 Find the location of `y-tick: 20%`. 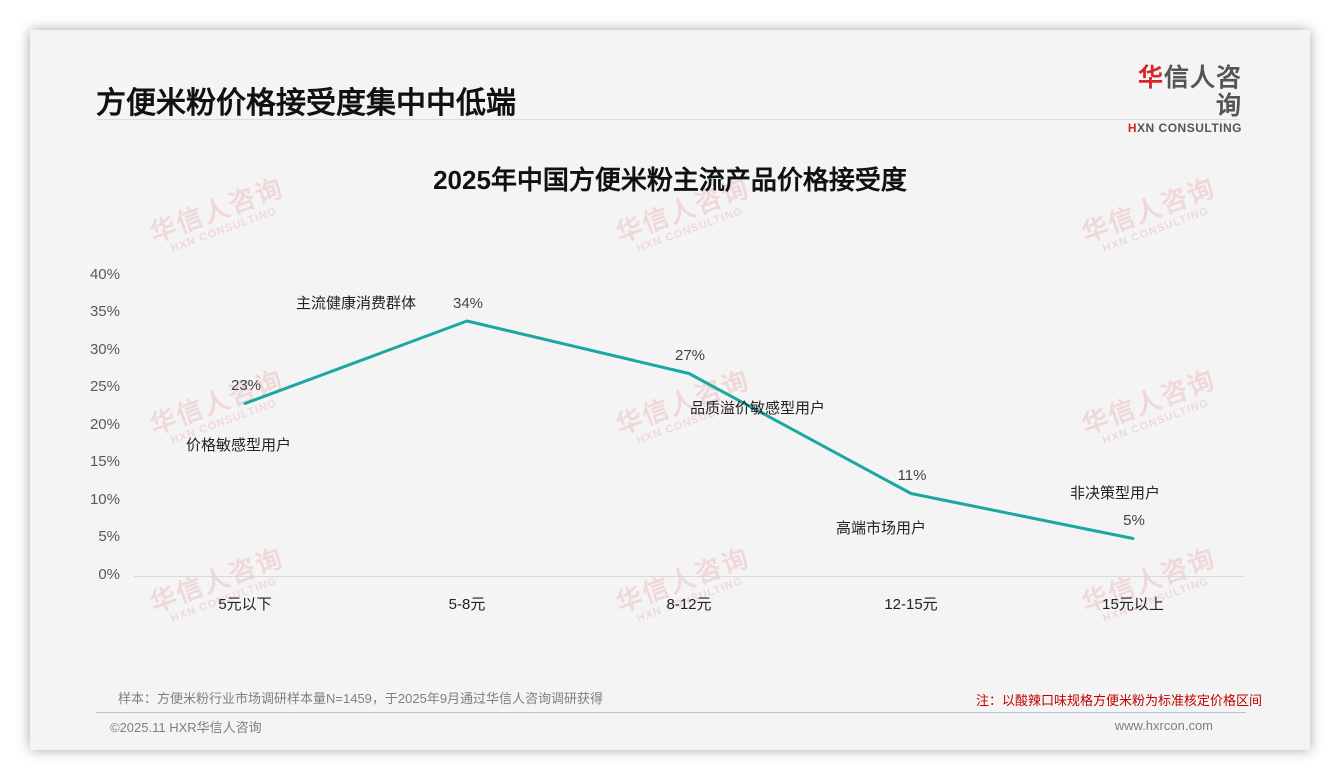

y-tick: 20% is located at coordinates (104, 424).